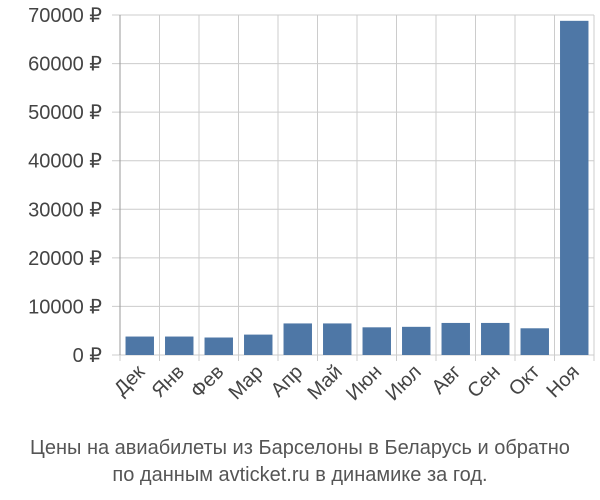  What do you see at coordinates (300, 475) in the screenshot?
I see `chart-caption-line-2: по данным avticket.ru в динамике за год.` at bounding box center [300, 475].